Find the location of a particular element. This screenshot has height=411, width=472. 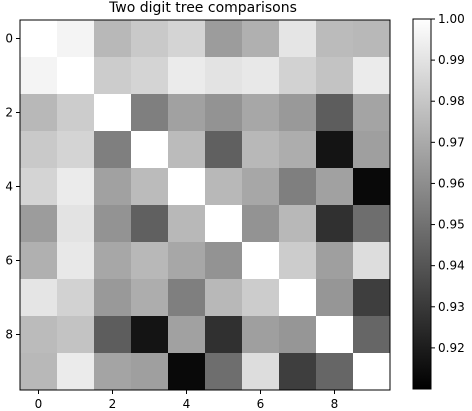

chart-title: Two digit tree comparisons is located at coordinates (202, 8).